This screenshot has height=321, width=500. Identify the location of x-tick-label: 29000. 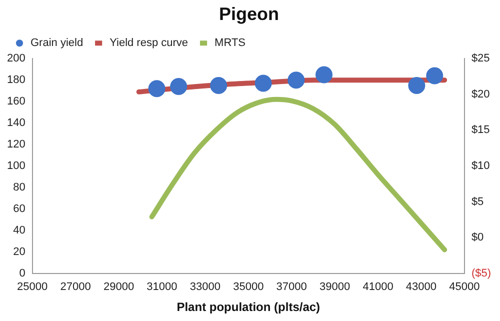
(118, 287).